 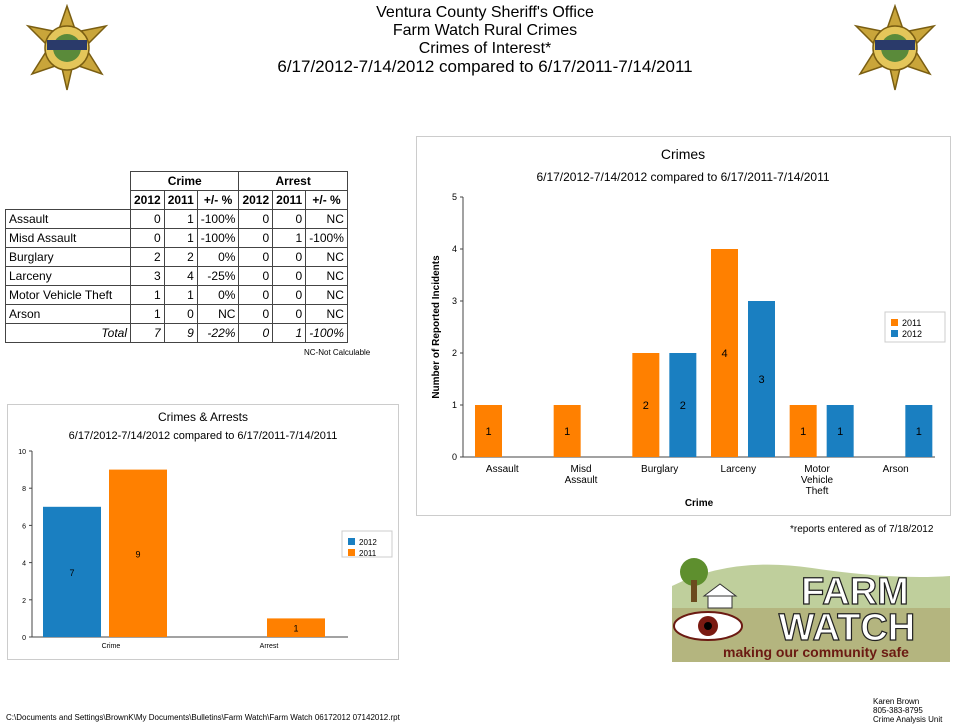 I want to click on table-row: Arson 1 0 NC 0 0 NC, so click(x=176, y=314).